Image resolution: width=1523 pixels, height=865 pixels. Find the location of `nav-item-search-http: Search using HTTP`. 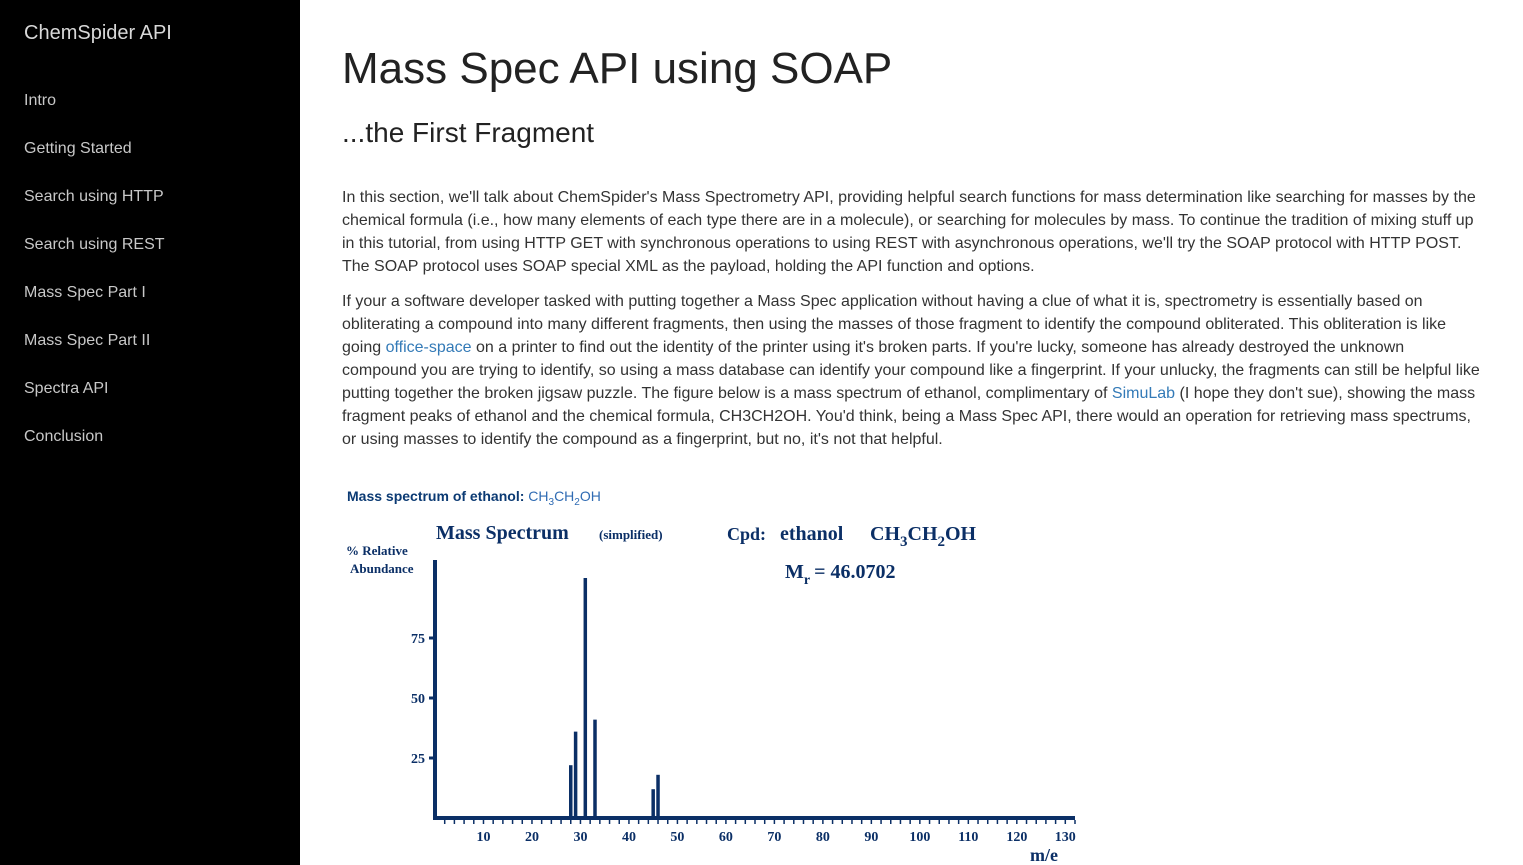

nav-item-search-http: Search using HTTP is located at coordinates (94, 196).